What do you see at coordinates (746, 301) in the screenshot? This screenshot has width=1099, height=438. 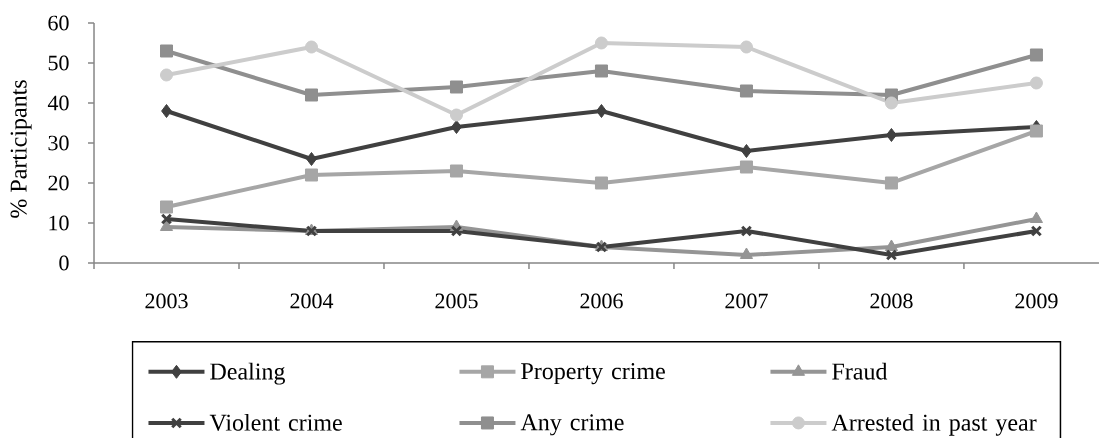 I see `x-tick-label: 2007` at bounding box center [746, 301].